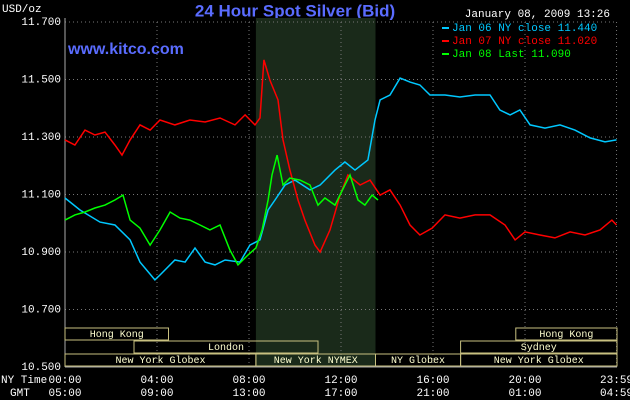 The width and height of the screenshot is (630, 400). What do you see at coordinates (340, 381) in the screenshot?
I see `x-tick-label: 12:00` at bounding box center [340, 381].